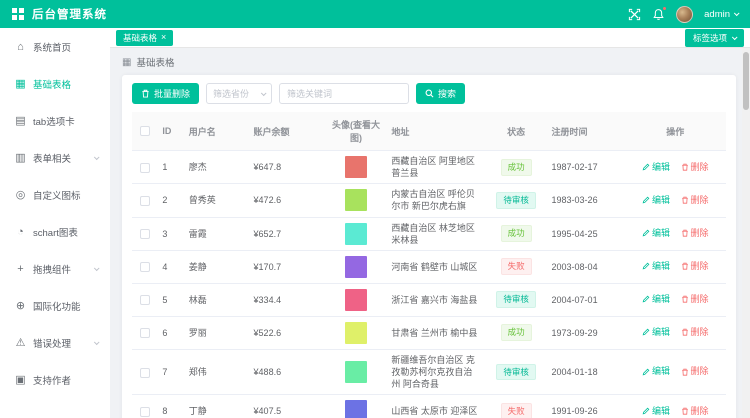 The height and width of the screenshot is (418, 750). Describe the element at coordinates (287, 200) in the screenshot. I see `cell-balance: ¥472.6` at that location.